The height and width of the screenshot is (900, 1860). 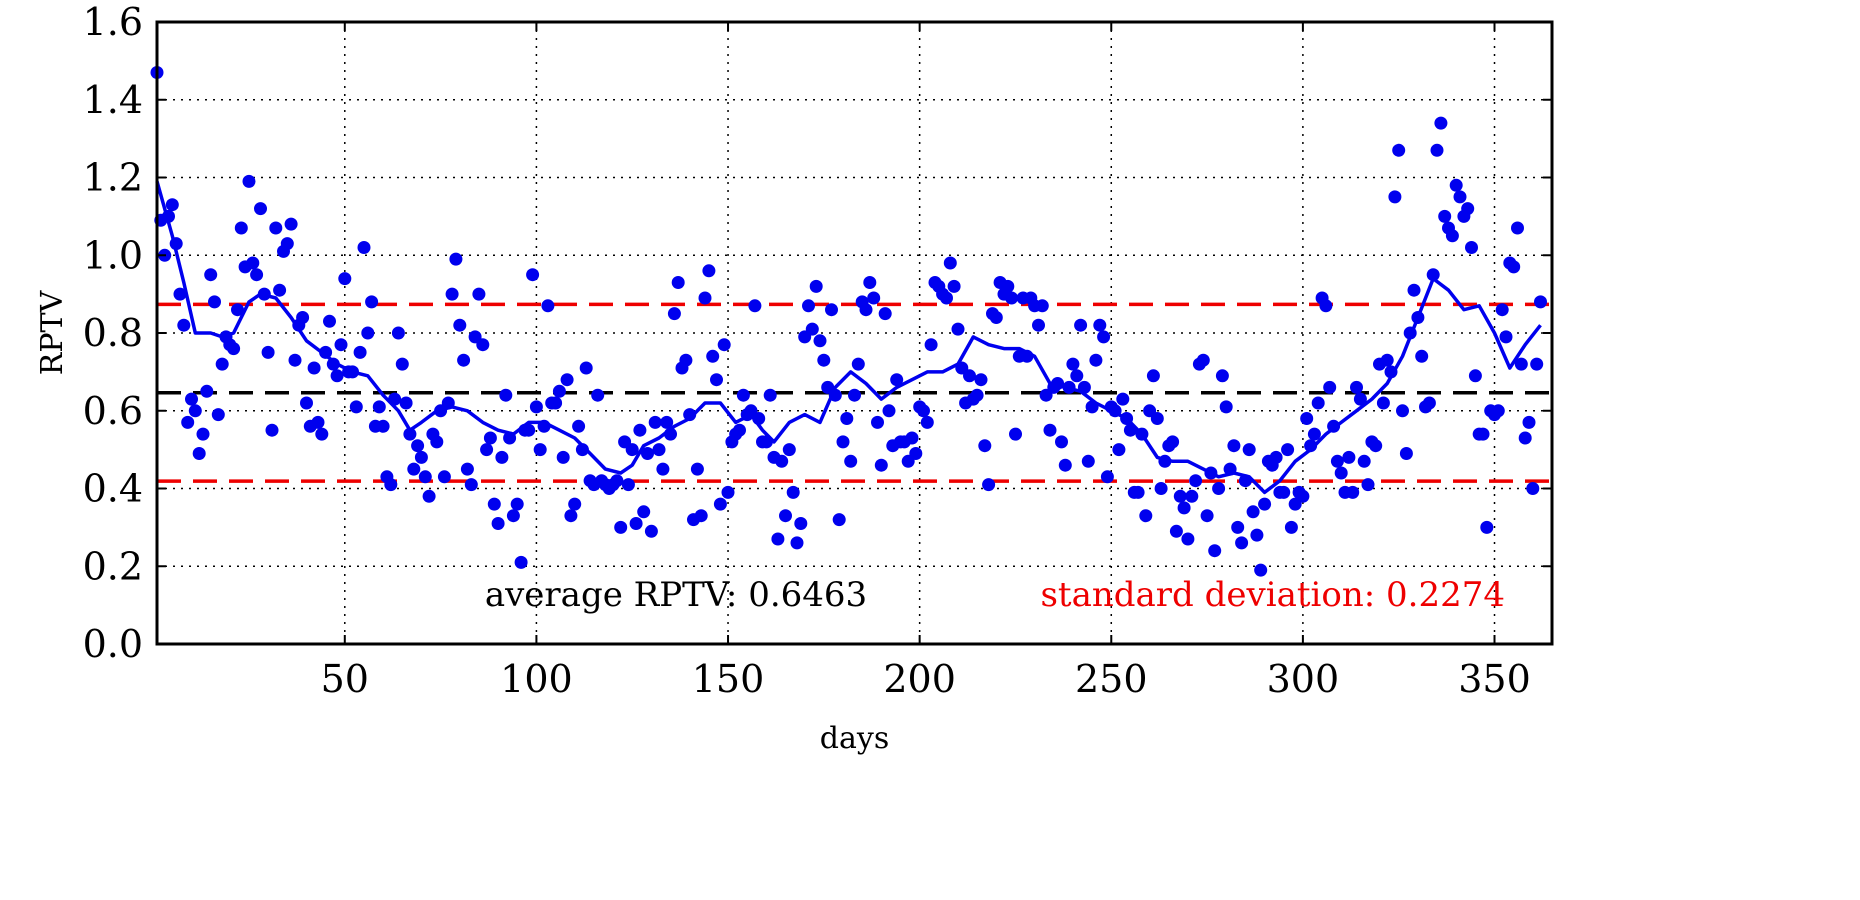 What do you see at coordinates (52, 332) in the screenshot?
I see `y-axis-label: RPTV` at bounding box center [52, 332].